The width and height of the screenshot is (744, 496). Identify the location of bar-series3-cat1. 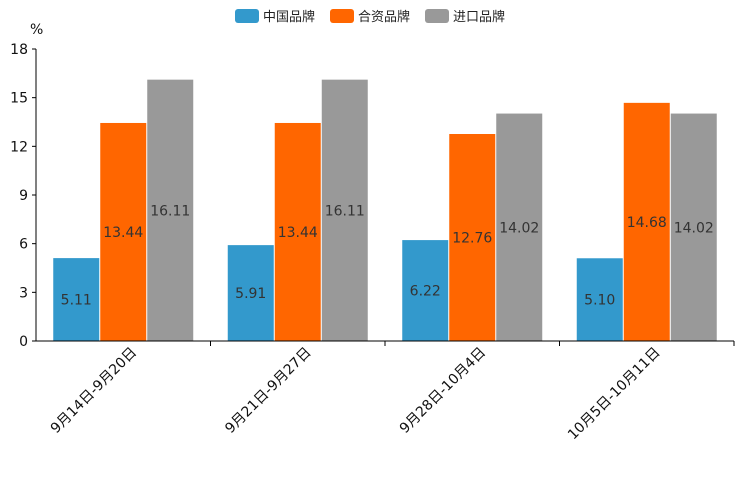
(170, 210).